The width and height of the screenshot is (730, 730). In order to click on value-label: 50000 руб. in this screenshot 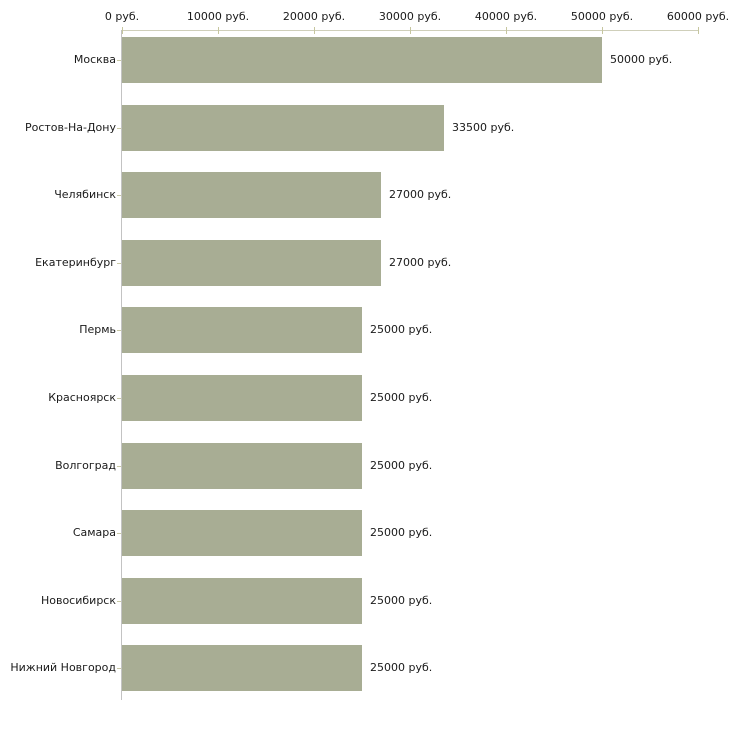, I will do `click(641, 59)`.